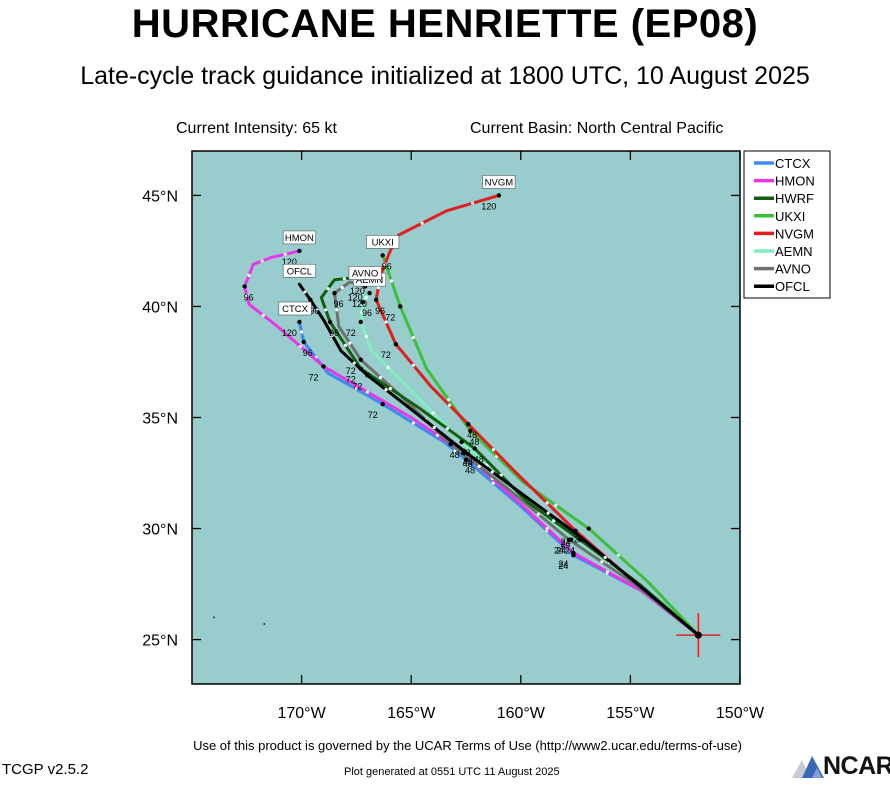  I want to click on track-end-label: HMON, so click(299, 237).